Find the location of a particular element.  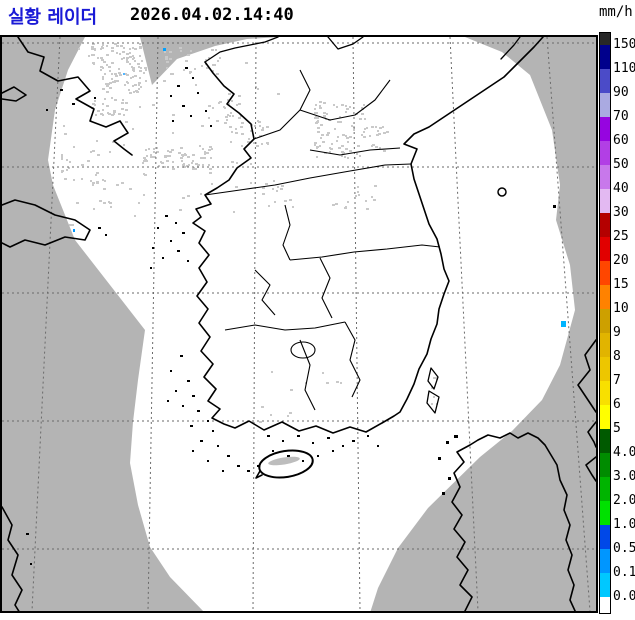

legend-tick-label: 4.0 is located at coordinates (624, 452).